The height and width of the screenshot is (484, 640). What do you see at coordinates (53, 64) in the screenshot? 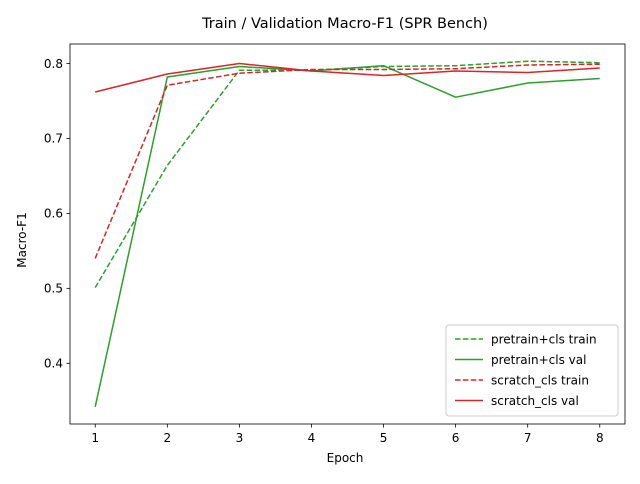
I see `y-tick-label: 0.8` at bounding box center [53, 64].